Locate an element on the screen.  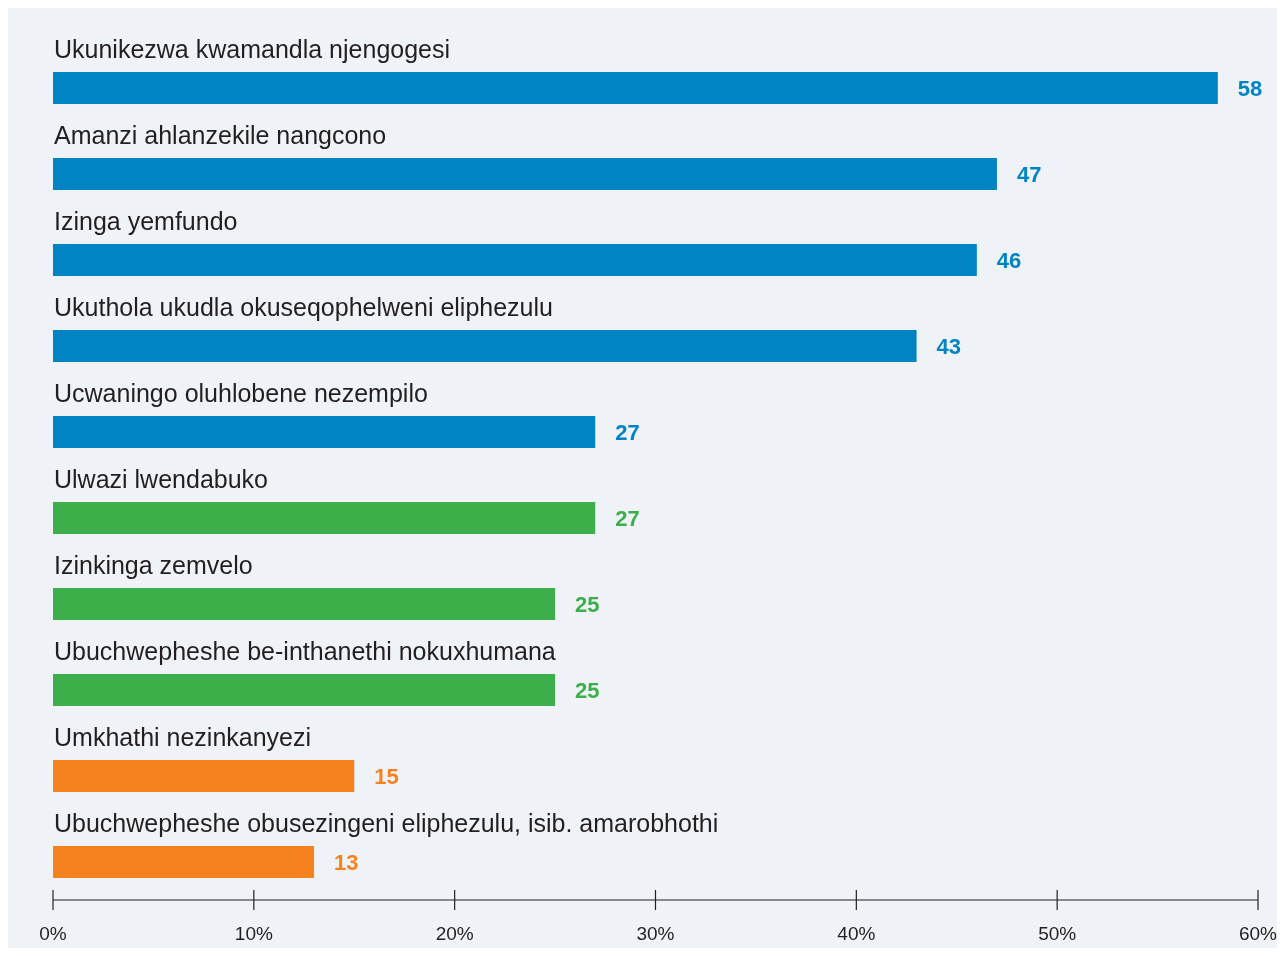
x-tick-label: 0% is located at coordinates (53, 933).